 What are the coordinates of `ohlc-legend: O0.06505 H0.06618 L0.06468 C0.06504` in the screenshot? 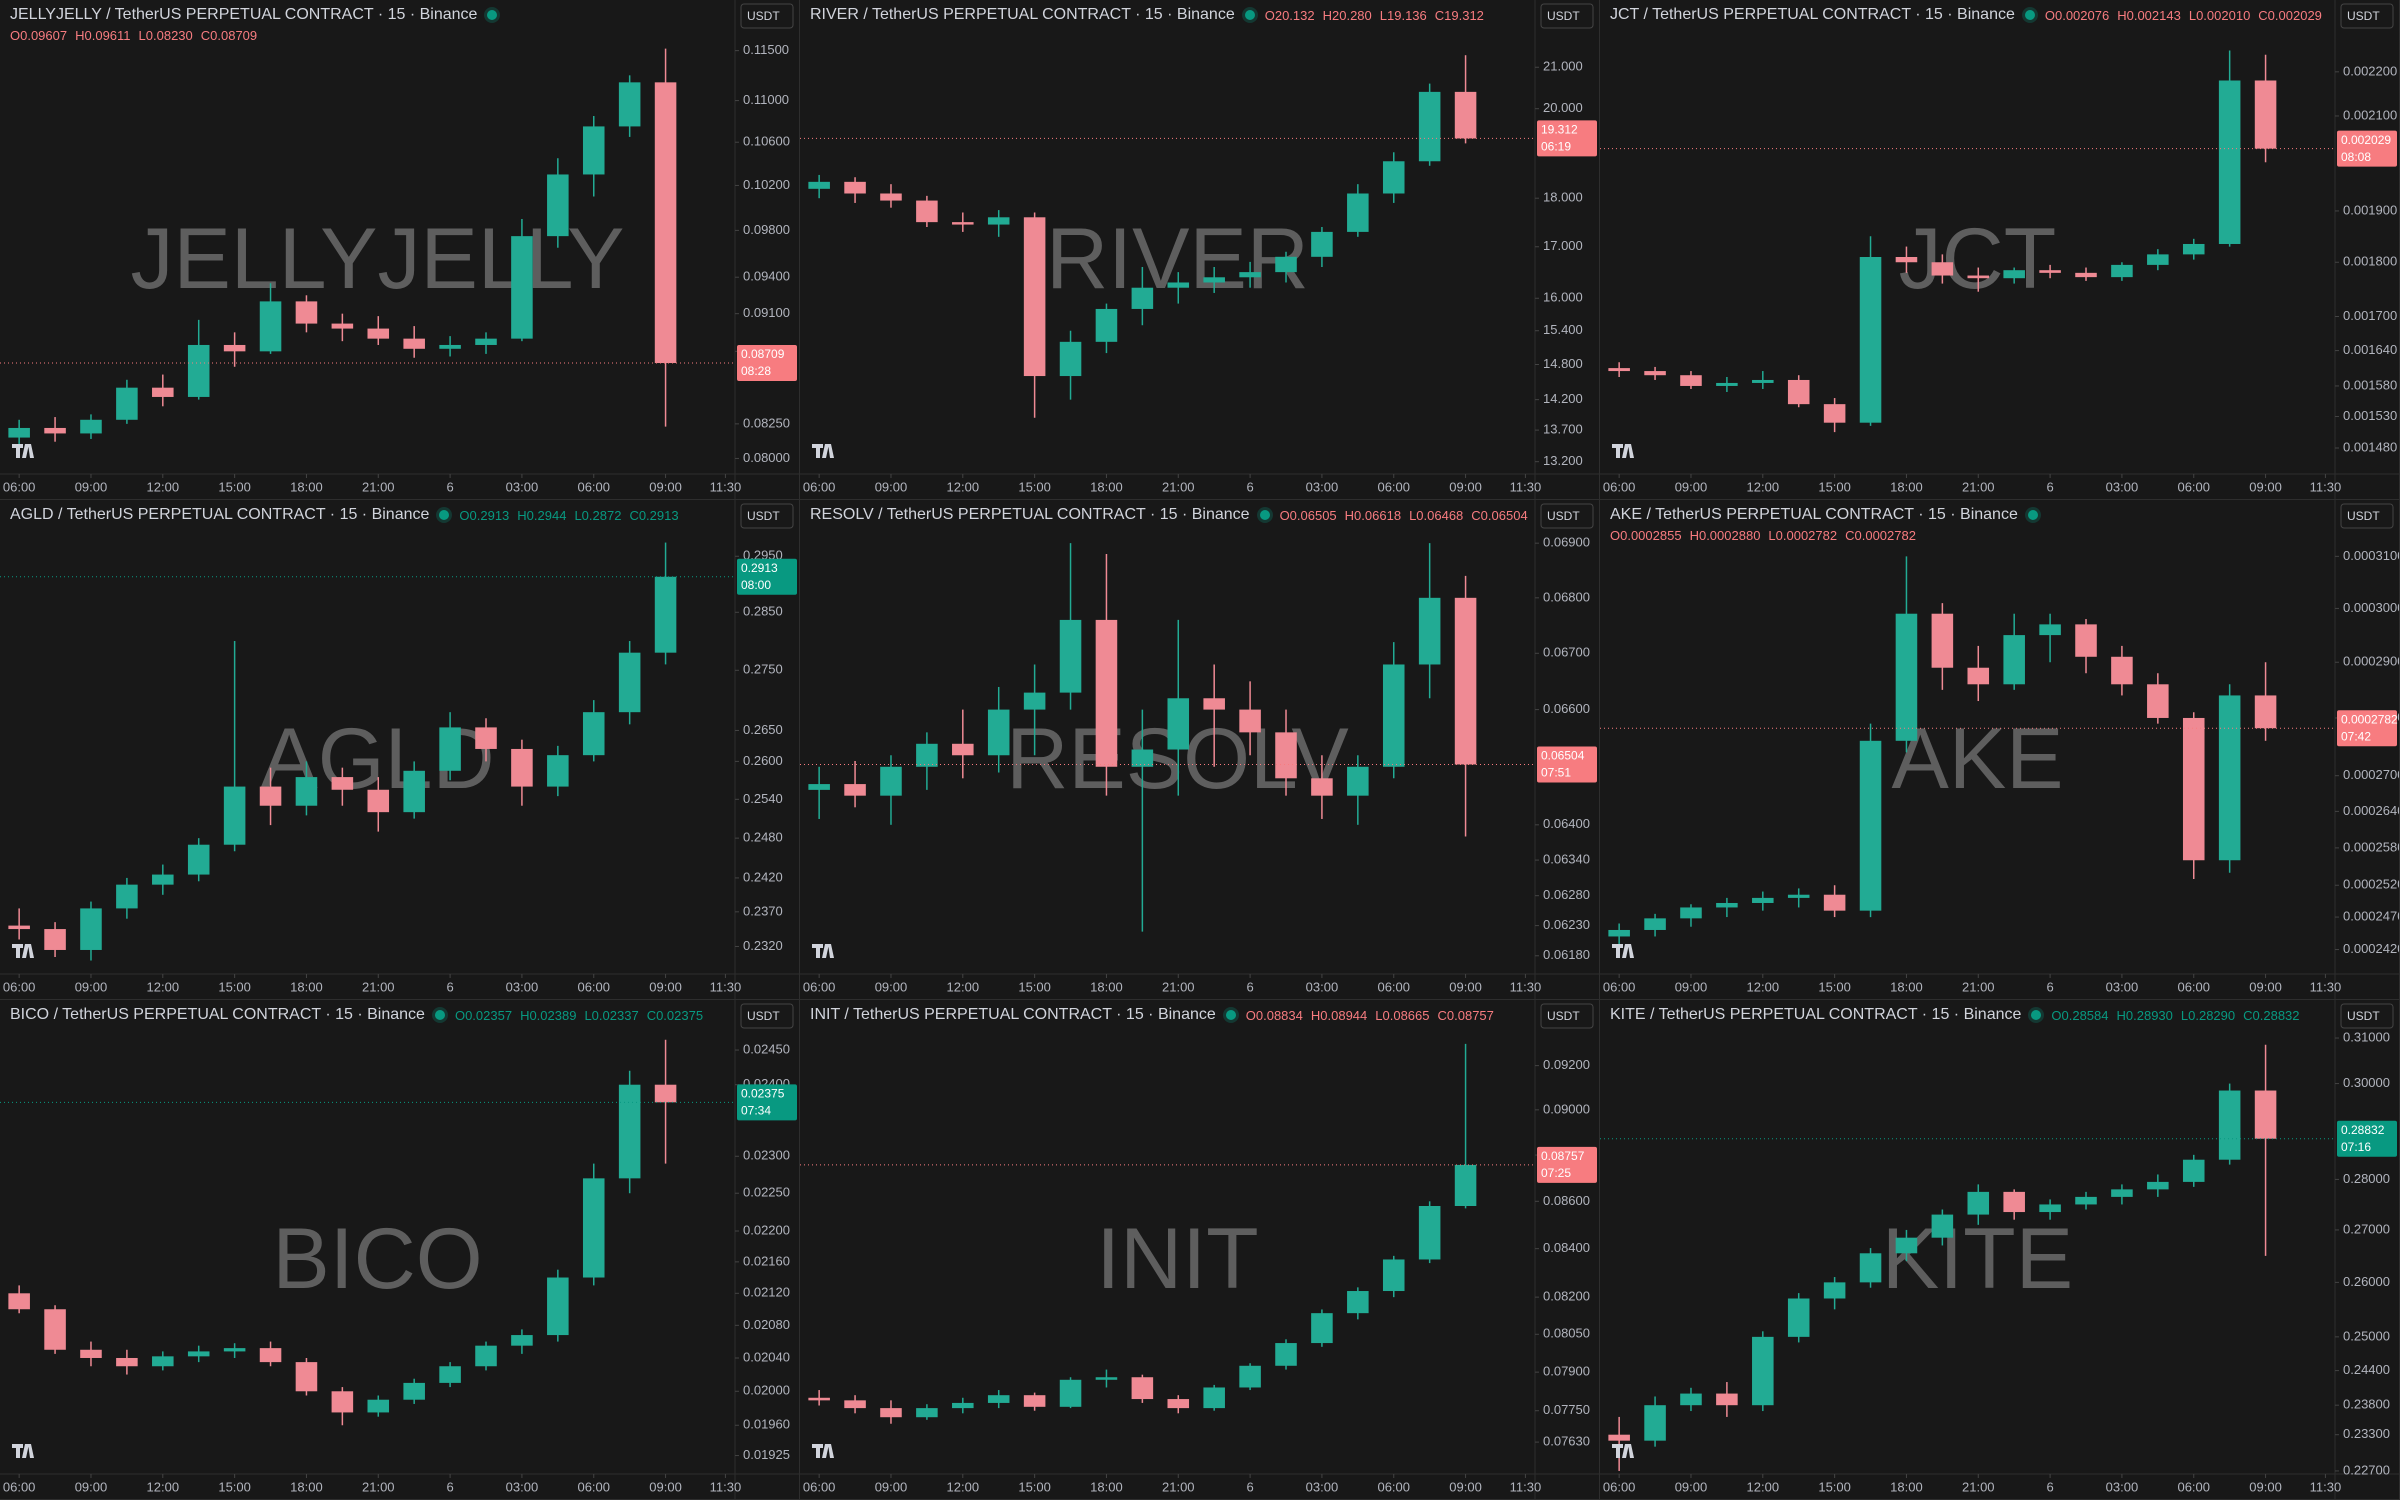 It's located at (1404, 515).